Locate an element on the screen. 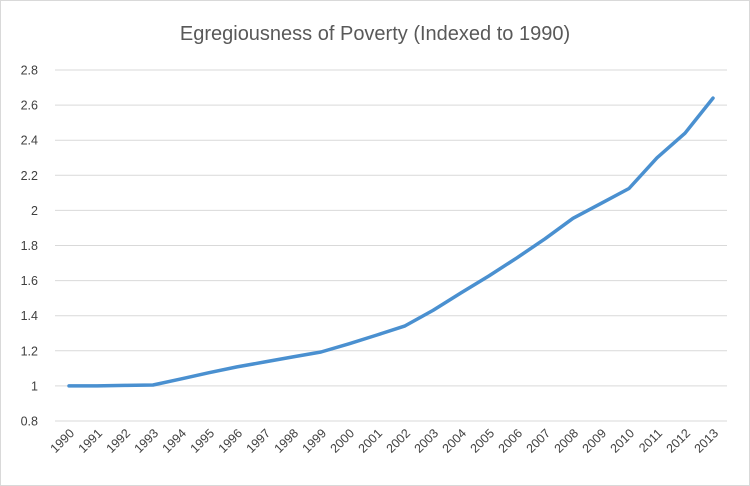  x-tick-label: 2003 is located at coordinates (427, 441).